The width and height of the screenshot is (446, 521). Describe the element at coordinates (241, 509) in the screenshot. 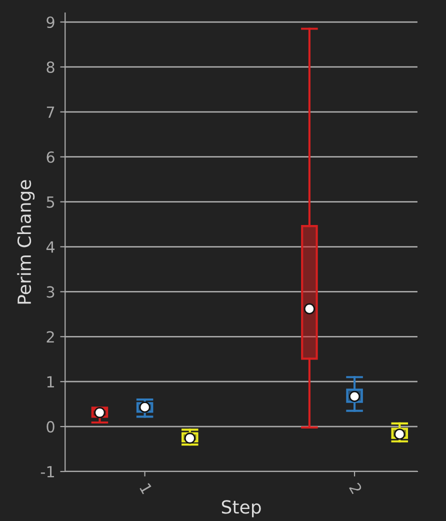

I see `x-axis-title: Step` at that location.